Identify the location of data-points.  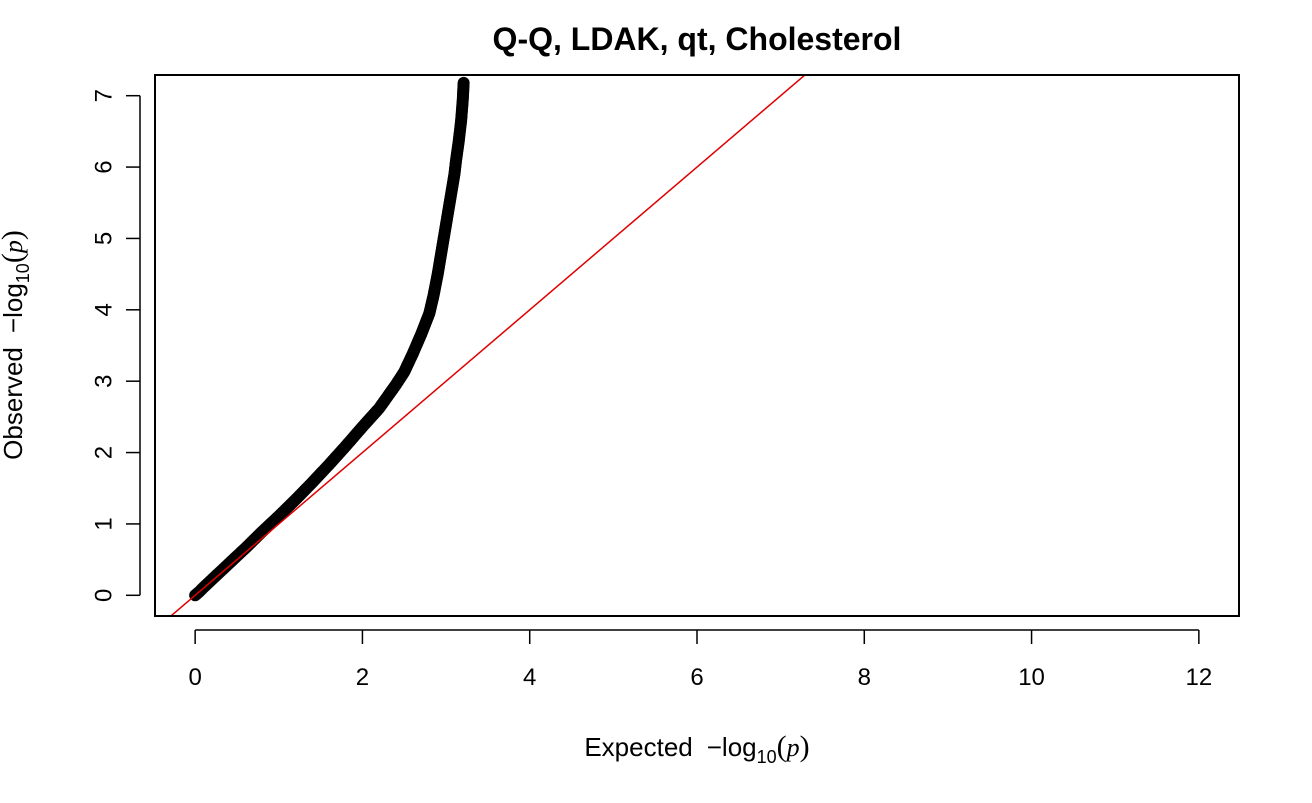
(329, 339).